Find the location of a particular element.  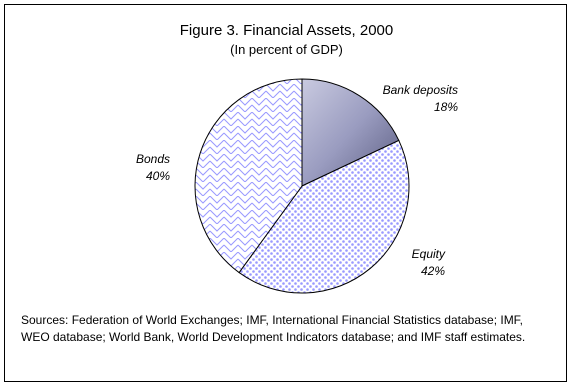

slice-label-bank-deposits: Bank deposits is located at coordinates (420, 90).